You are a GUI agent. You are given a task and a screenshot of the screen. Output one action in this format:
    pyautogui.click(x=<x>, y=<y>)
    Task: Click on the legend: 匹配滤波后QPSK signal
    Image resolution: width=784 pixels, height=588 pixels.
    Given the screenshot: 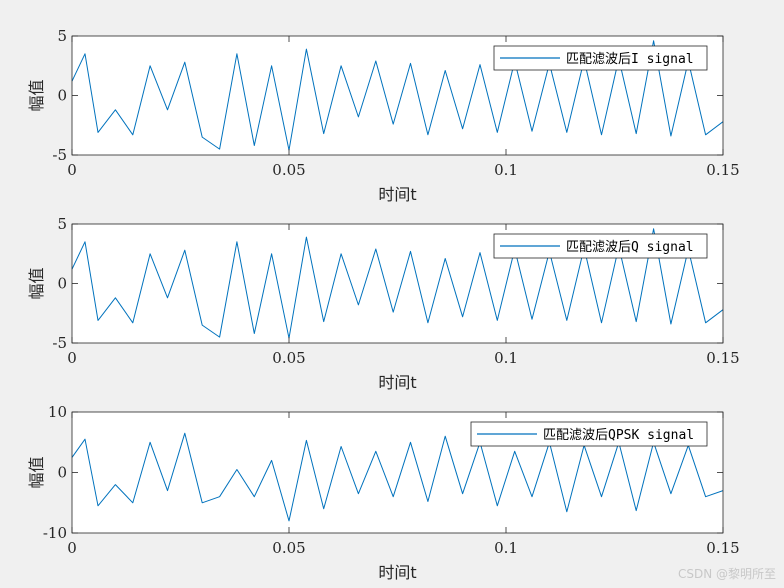 What is the action you would take?
    pyautogui.click(x=589, y=434)
    